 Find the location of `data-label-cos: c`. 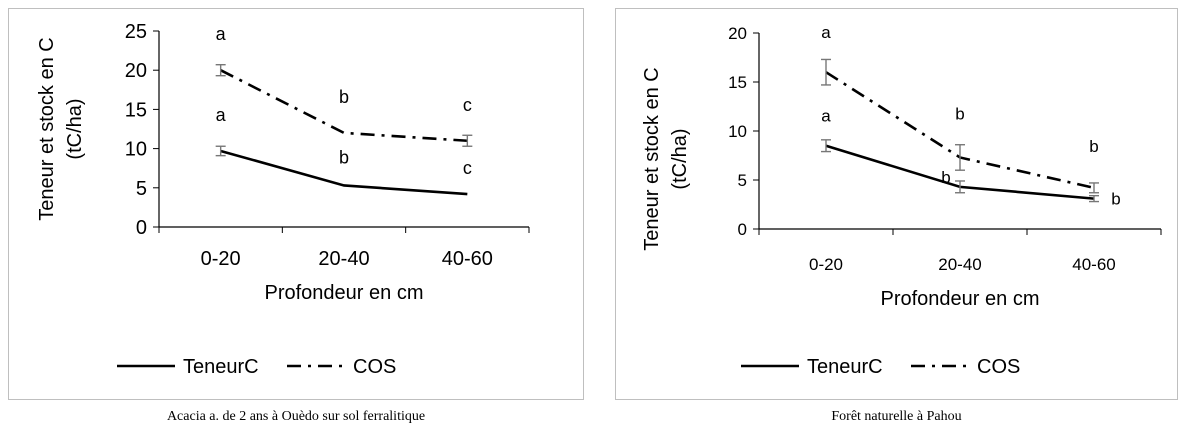

data-label-cos: c is located at coordinates (467, 105).